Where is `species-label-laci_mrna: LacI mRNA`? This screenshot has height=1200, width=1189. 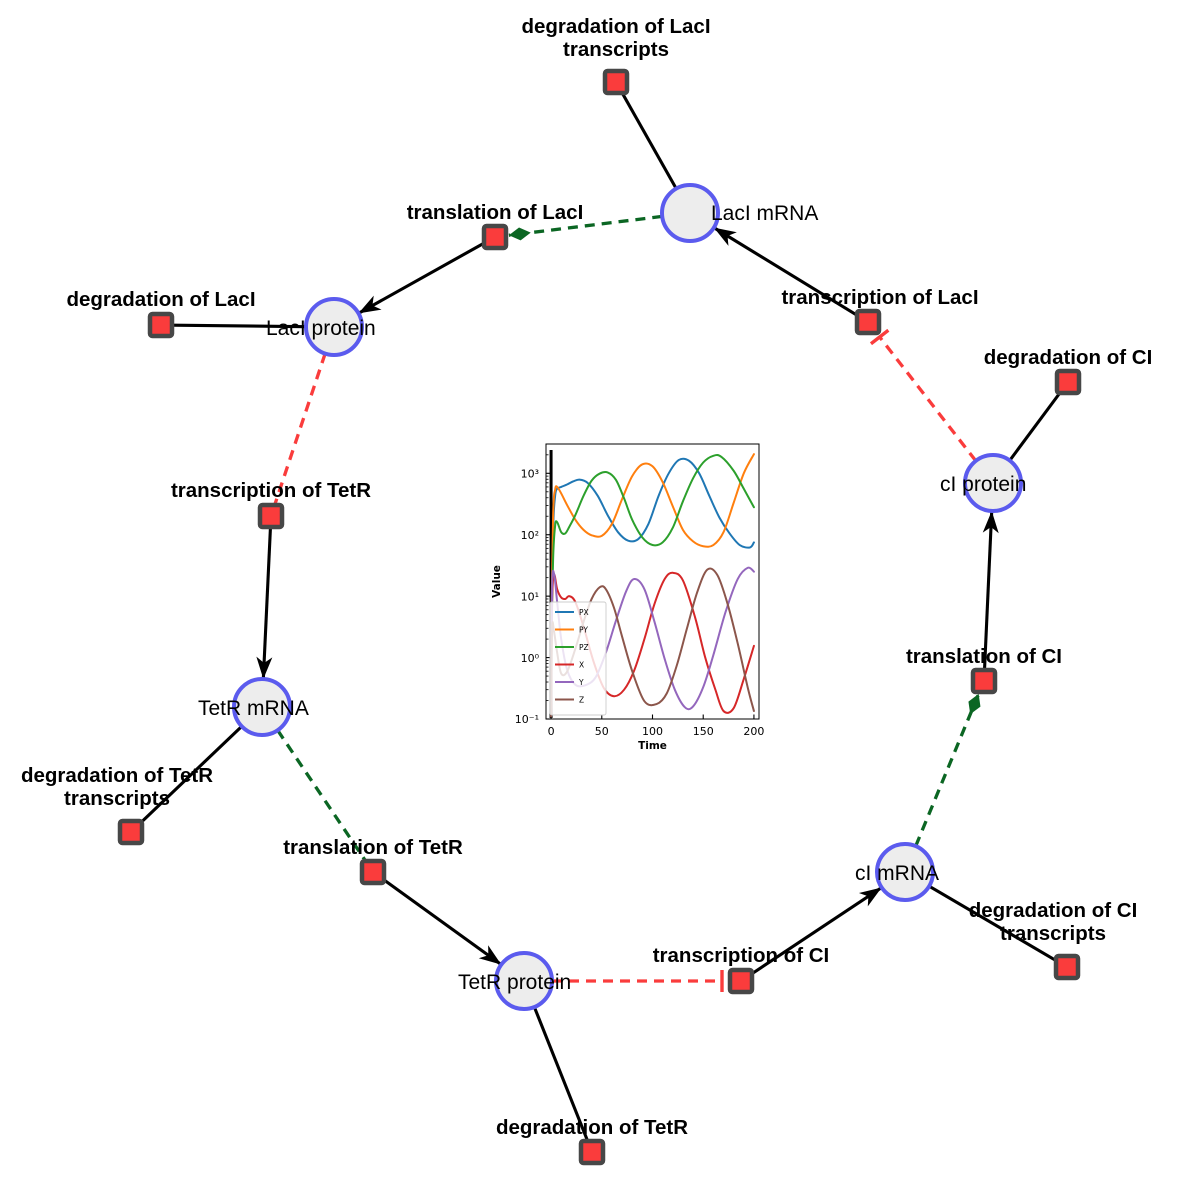
species-label-laci_mrna: LacI mRNA is located at coordinates (765, 213).